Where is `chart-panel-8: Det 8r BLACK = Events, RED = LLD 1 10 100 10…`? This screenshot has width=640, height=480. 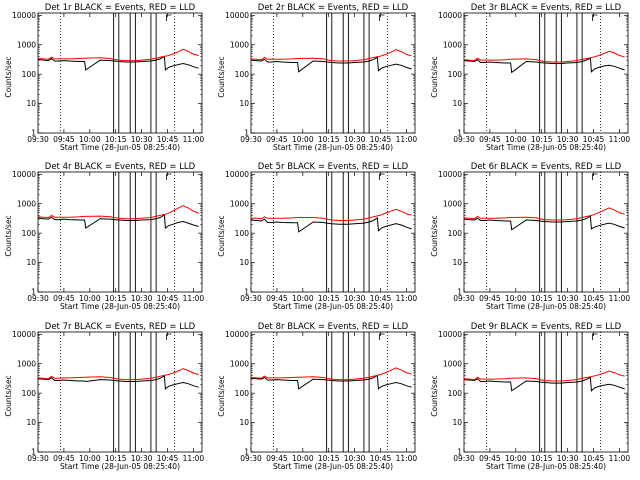 chart-panel-8: Det 8r BLACK = Events, RED = LLD 1 10 100 10… is located at coordinates (317, 396).